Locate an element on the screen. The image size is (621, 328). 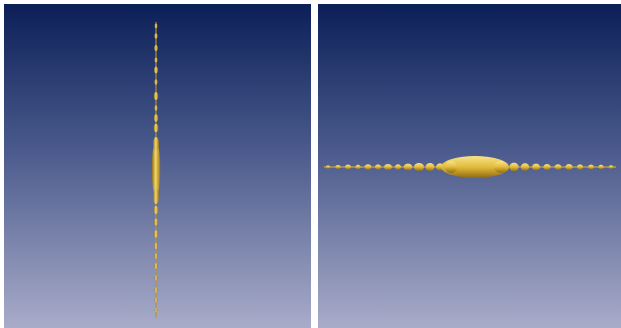
horizontal-filament-structure is located at coordinates (470, 167).